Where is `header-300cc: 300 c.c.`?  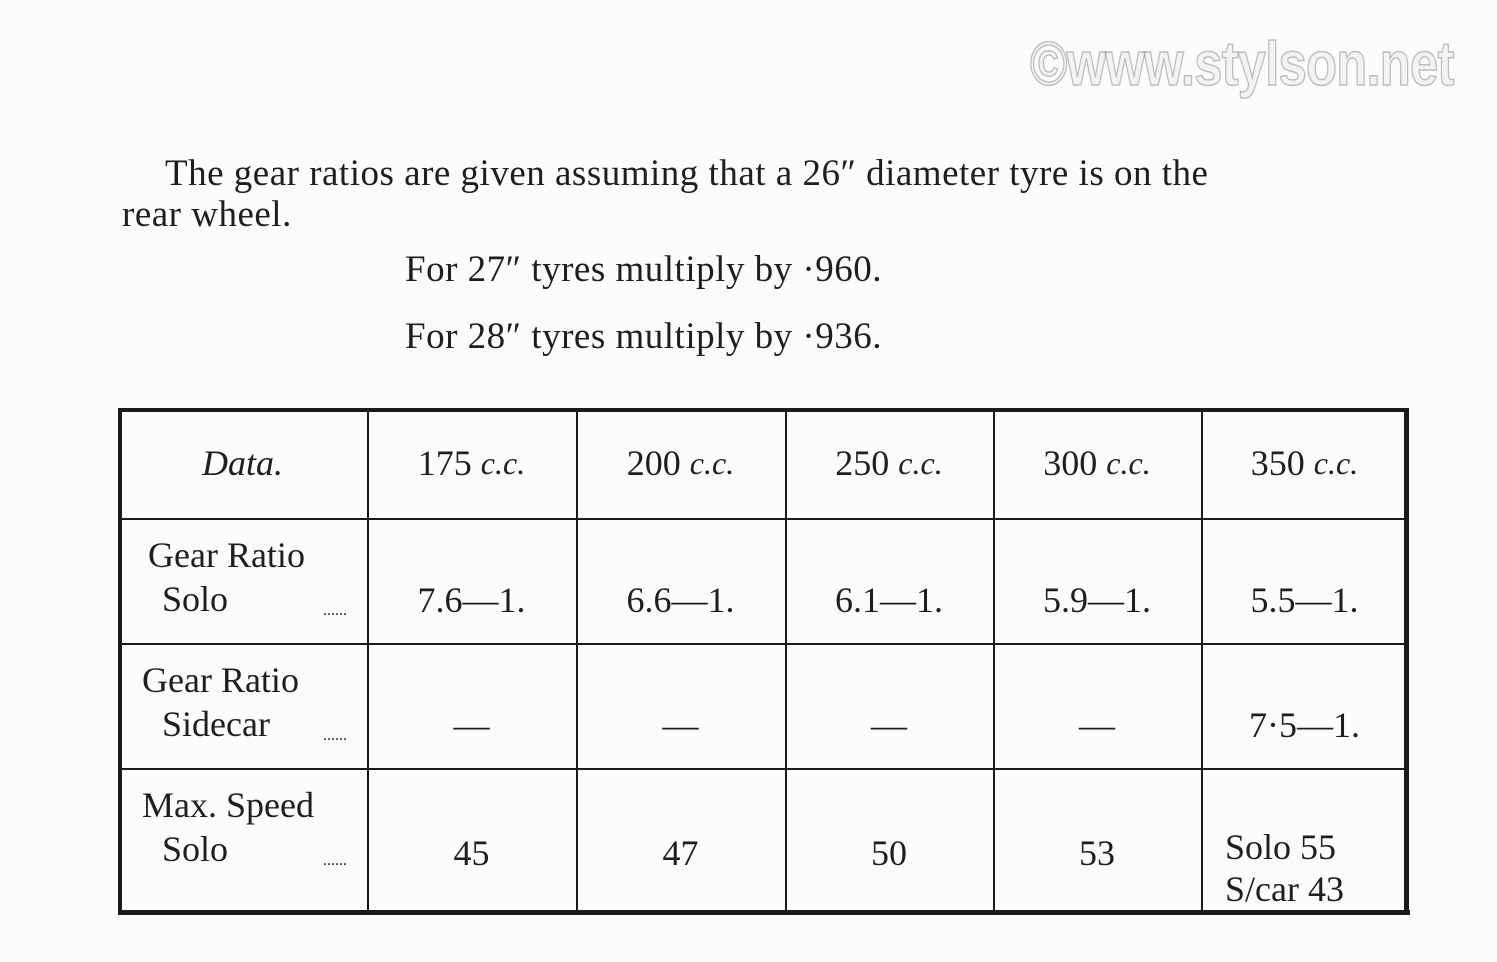
header-300cc: 300 c.c. is located at coordinates (1097, 463).